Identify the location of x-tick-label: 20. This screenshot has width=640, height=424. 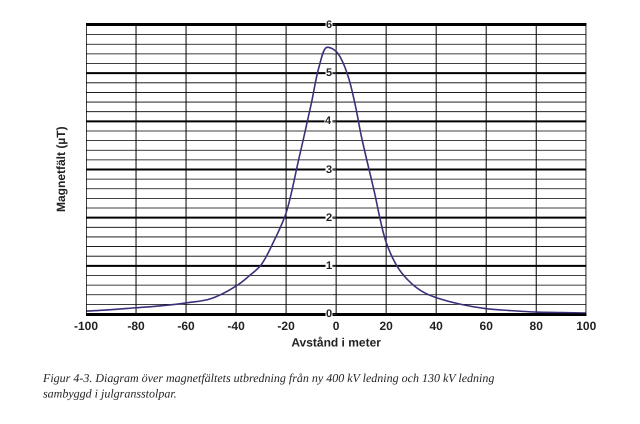
(386, 326).